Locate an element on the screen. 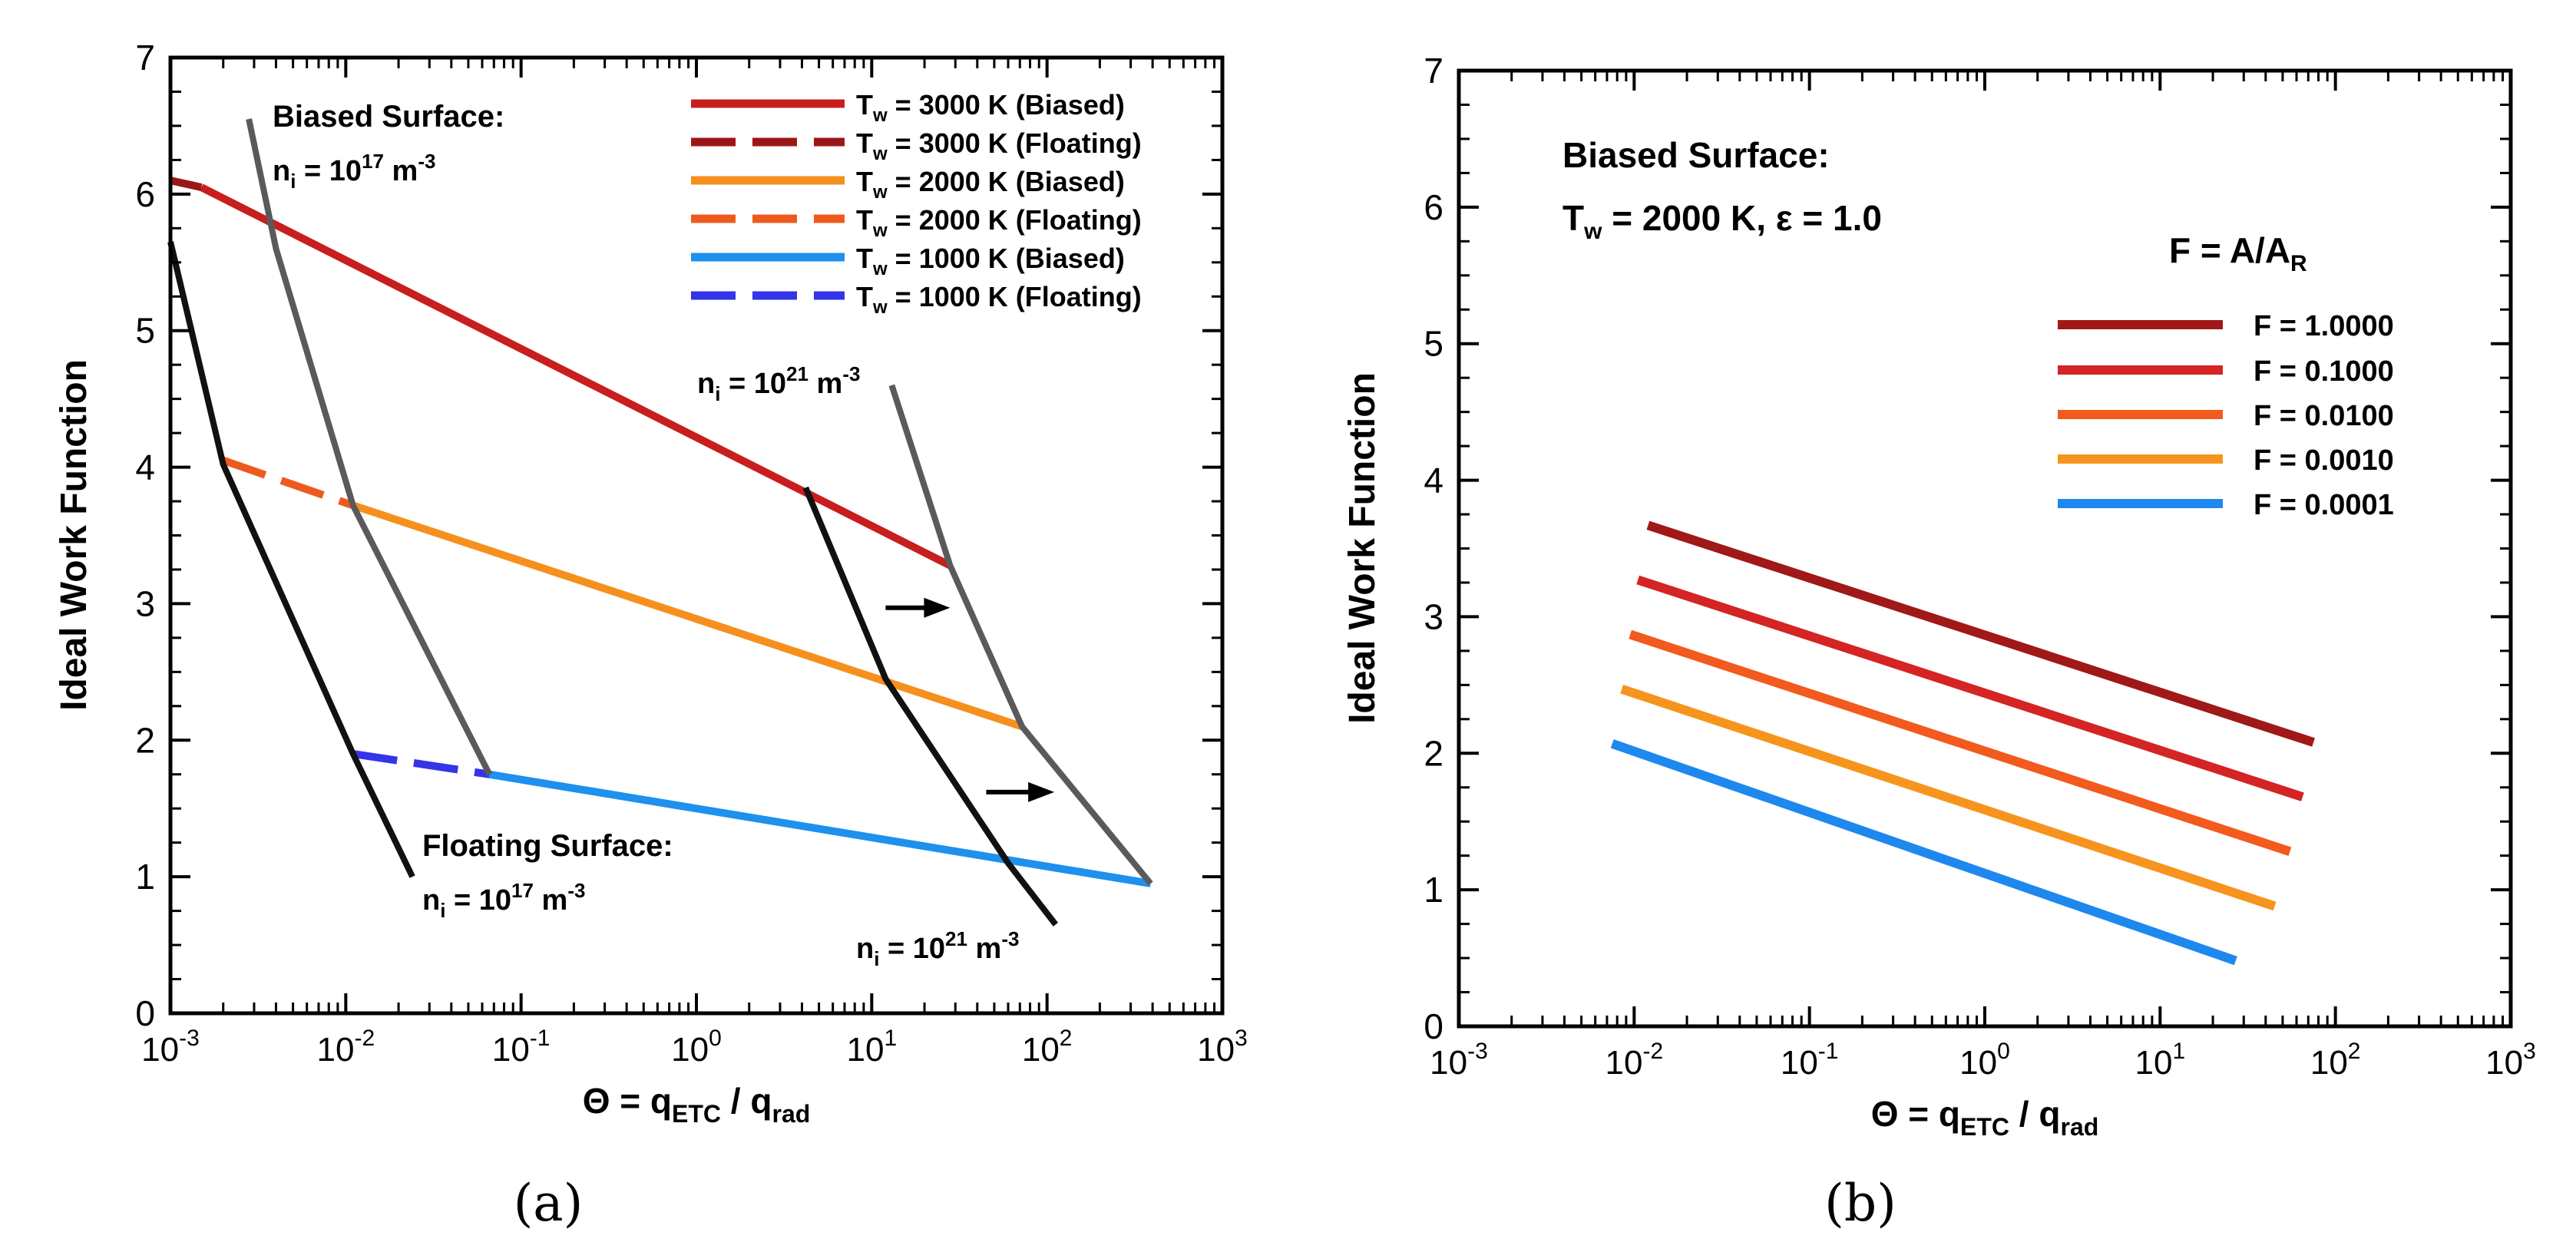  legend-label: F = 0.0100 is located at coordinates (2324, 416).